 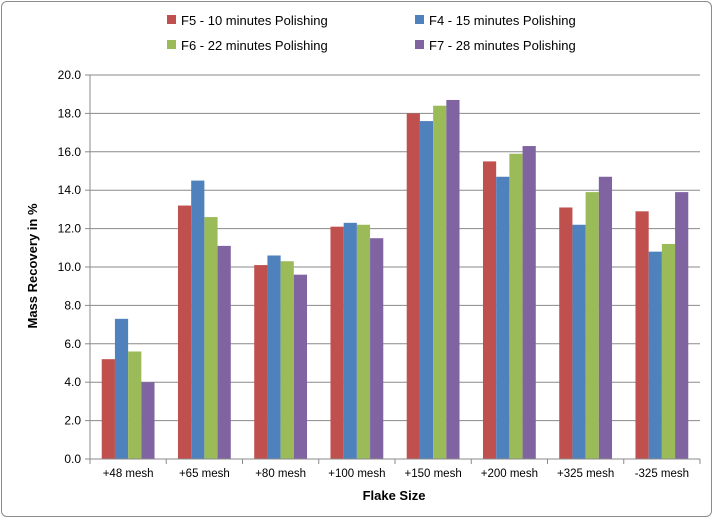 I want to click on y-tick-label: 8.0, so click(x=72, y=305).